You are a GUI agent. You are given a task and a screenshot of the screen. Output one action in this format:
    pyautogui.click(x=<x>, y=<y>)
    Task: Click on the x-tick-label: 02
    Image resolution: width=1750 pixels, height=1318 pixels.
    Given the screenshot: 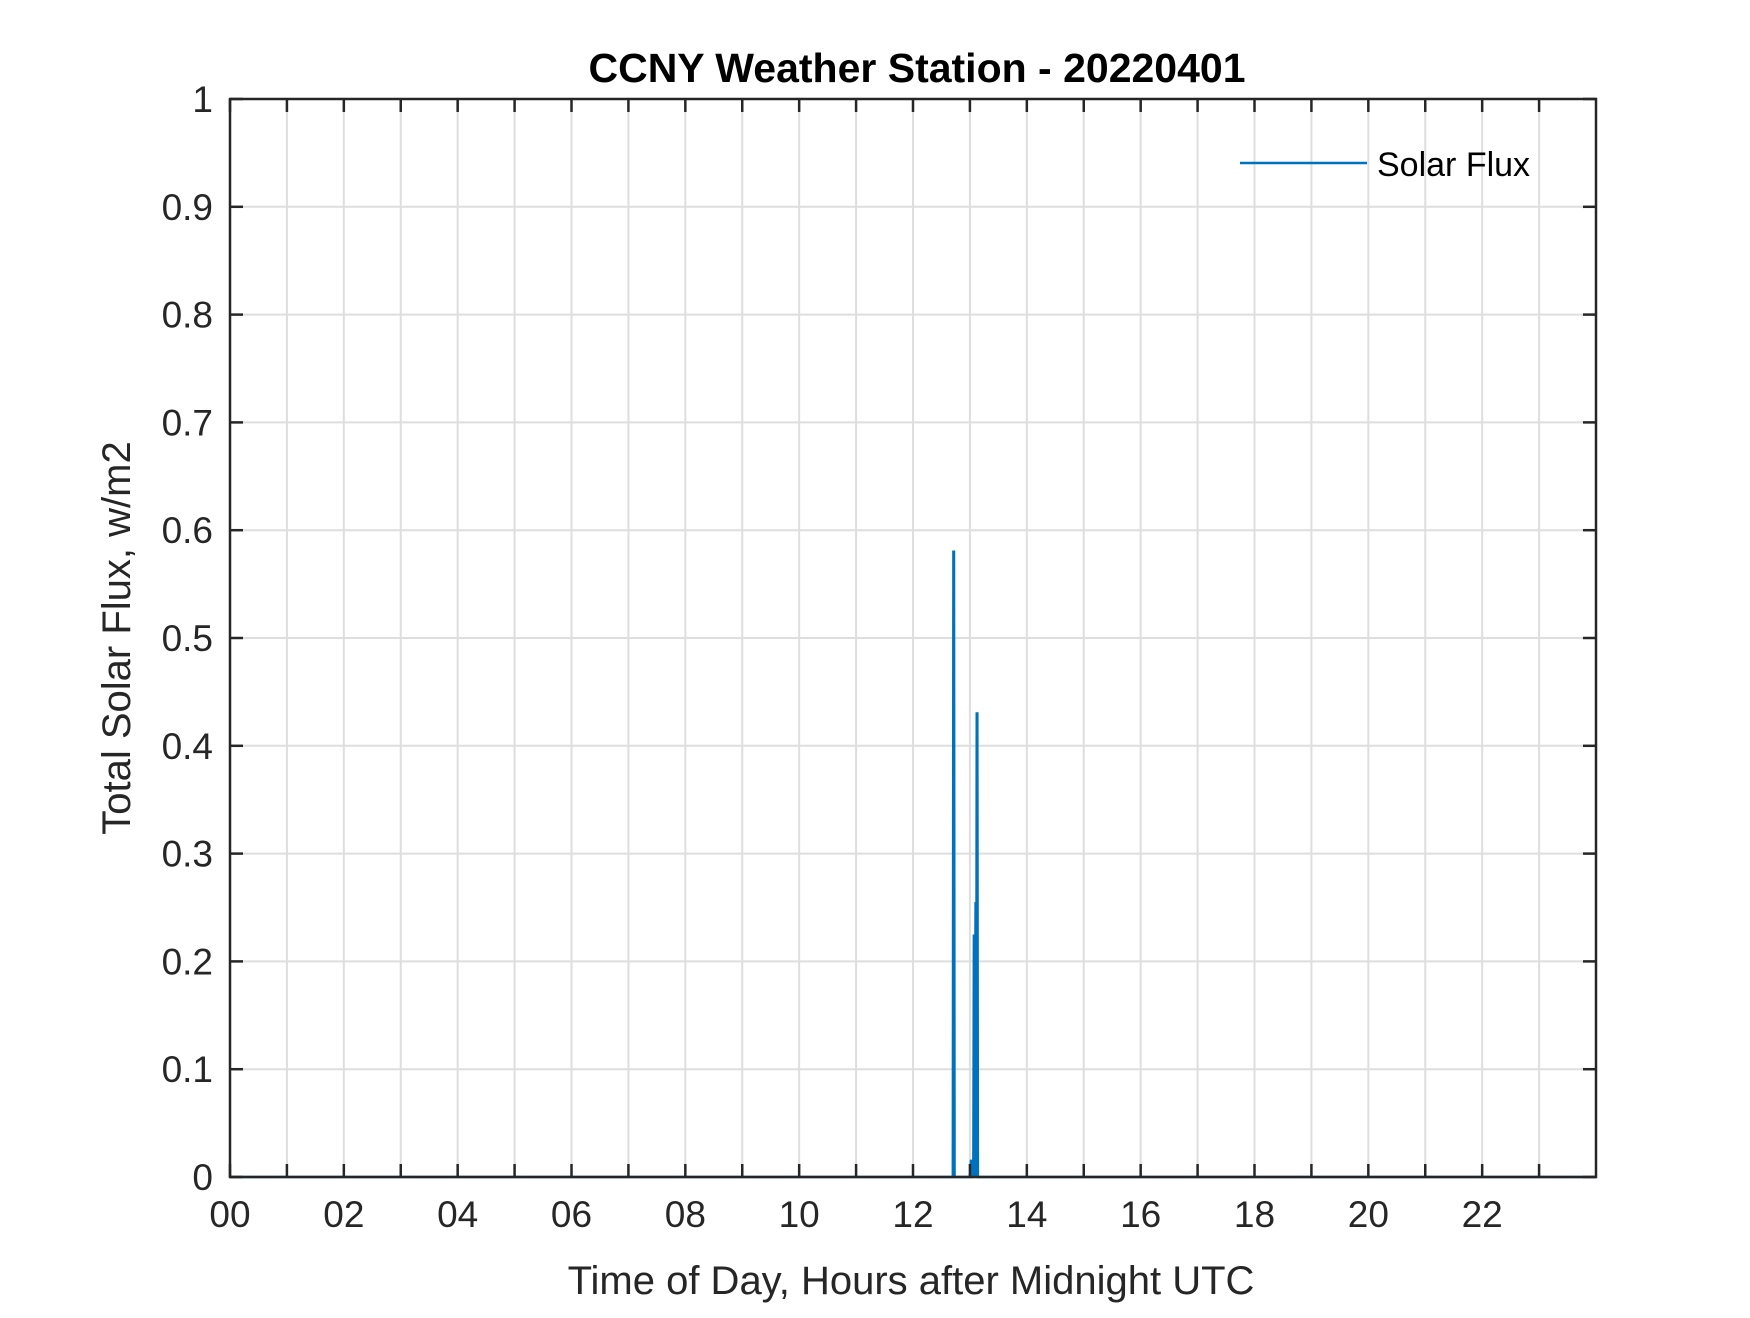 What is the action you would take?
    pyautogui.click(x=343, y=1214)
    